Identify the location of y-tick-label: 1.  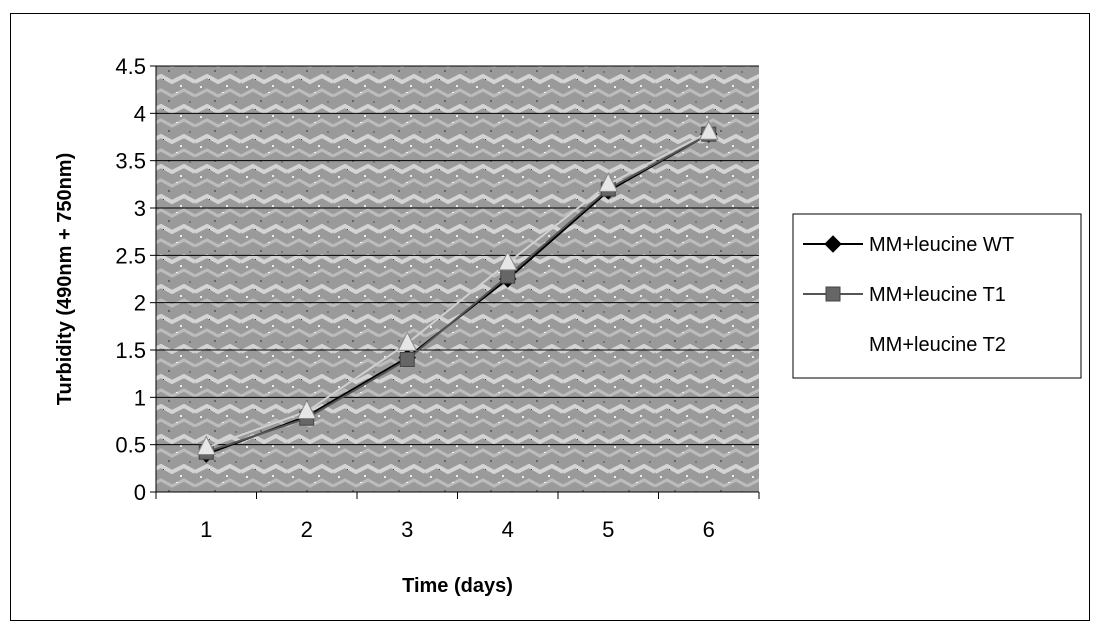
(140, 397).